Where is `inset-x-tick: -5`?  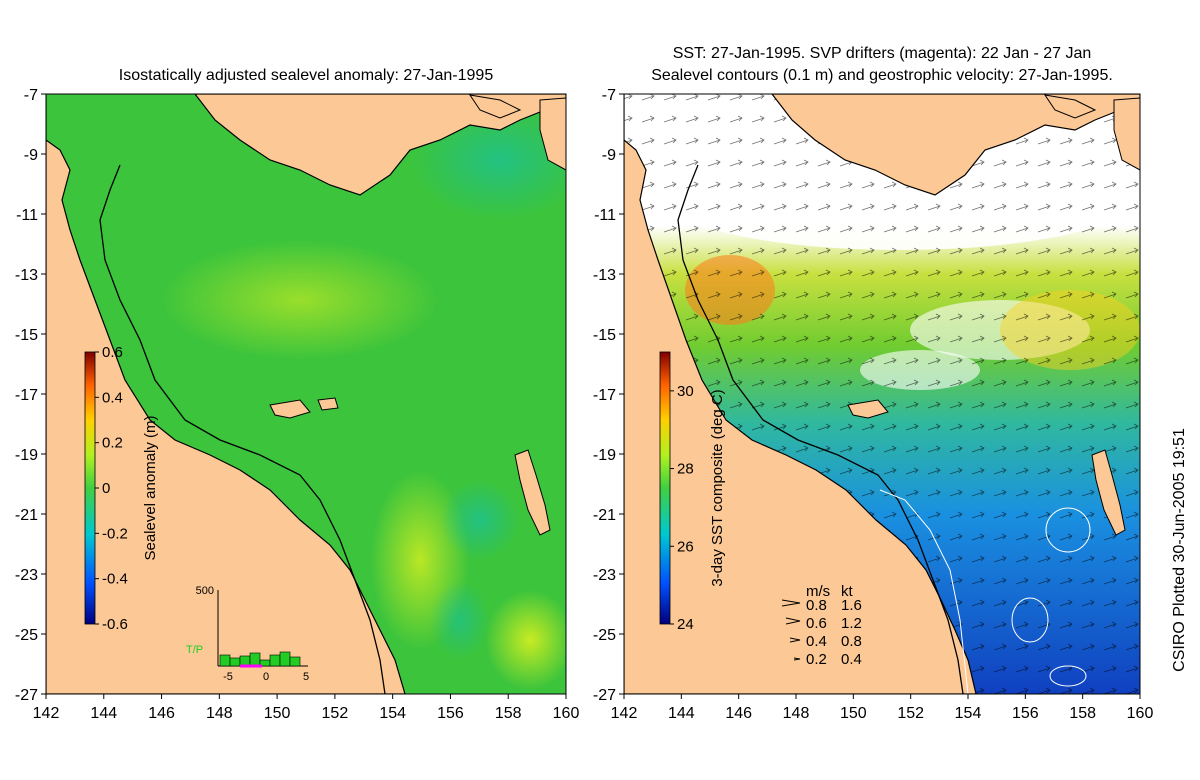
inset-x-tick: -5 is located at coordinates (228, 677).